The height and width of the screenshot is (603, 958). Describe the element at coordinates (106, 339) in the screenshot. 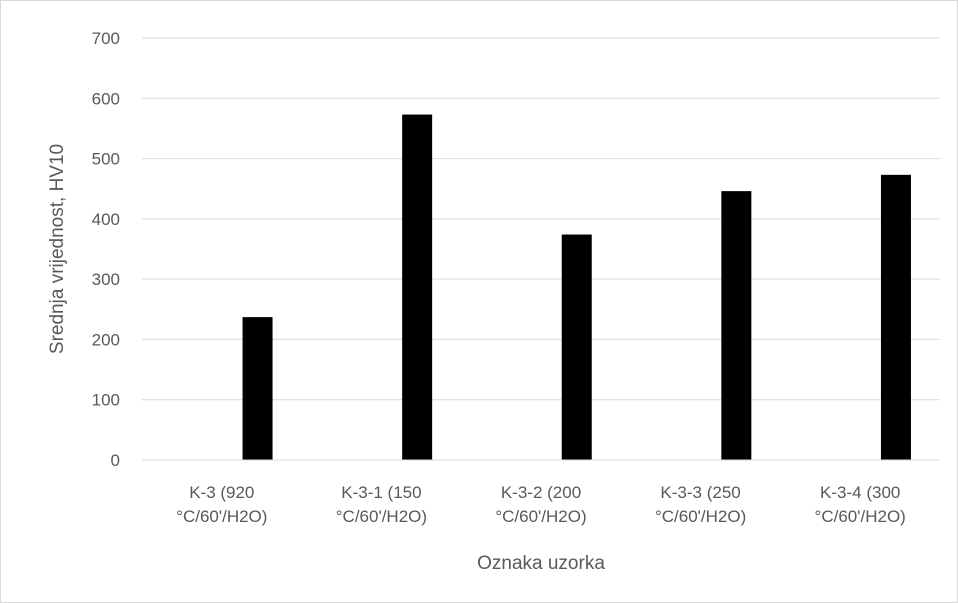

I see `y-tick-label: 200` at that location.